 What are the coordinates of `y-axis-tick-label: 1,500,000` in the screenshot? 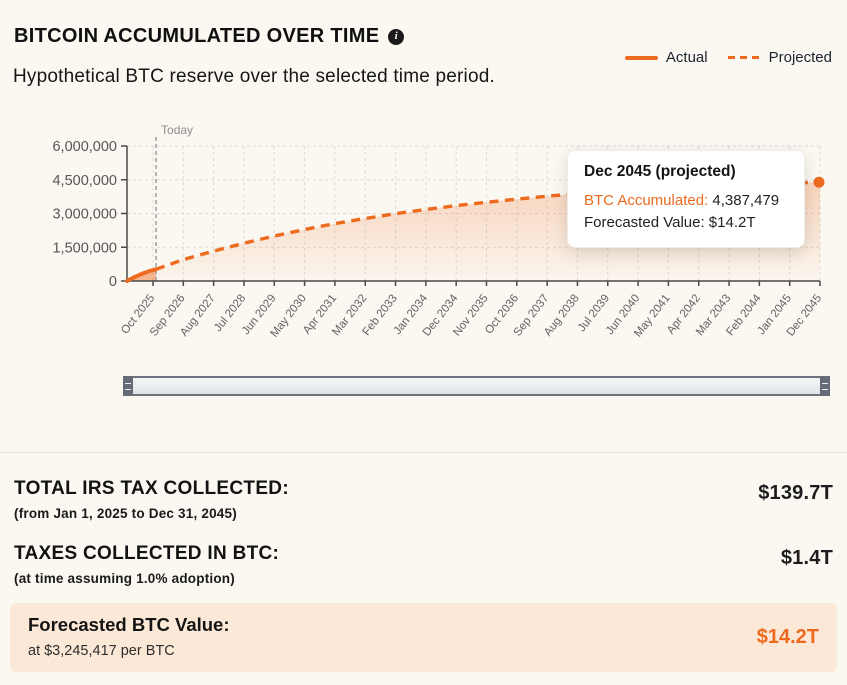 It's located at (84, 248).